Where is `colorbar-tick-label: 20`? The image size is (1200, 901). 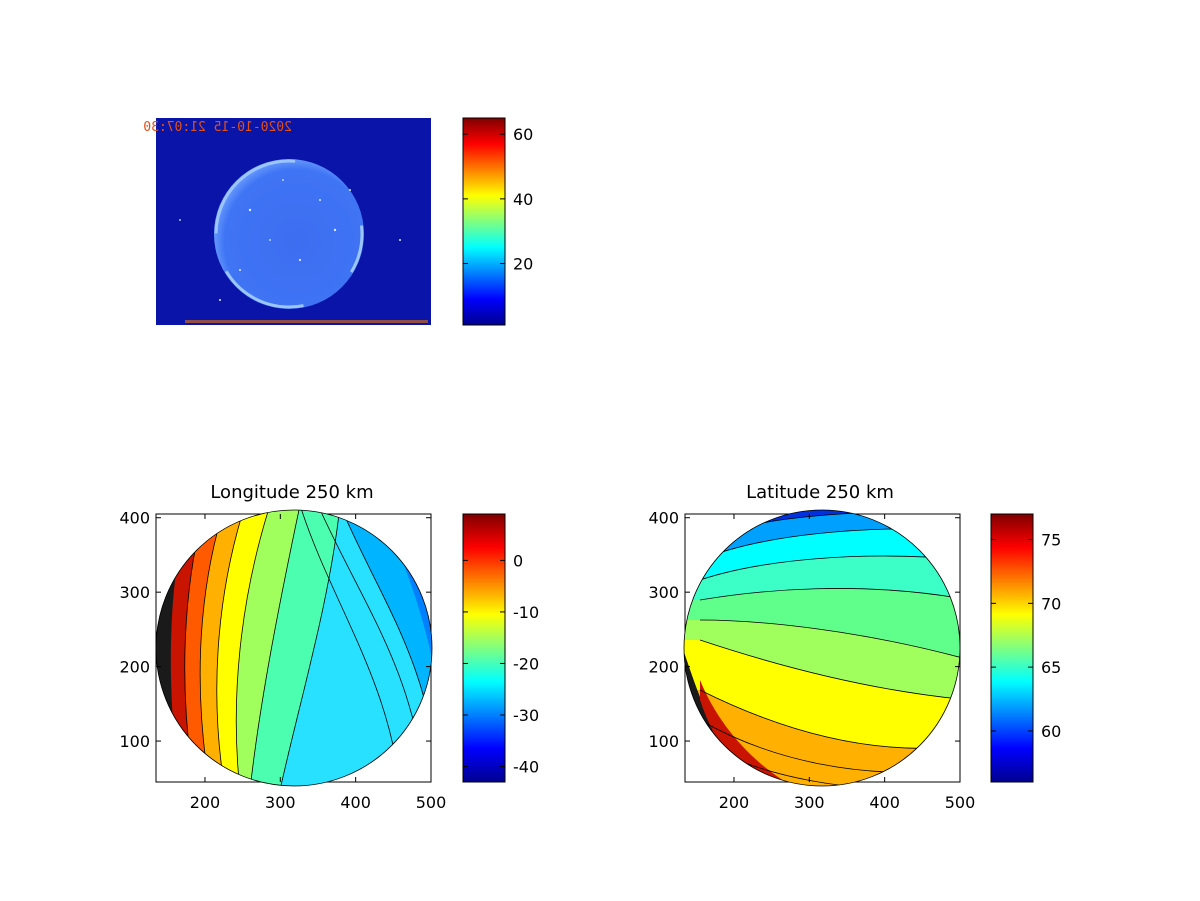 colorbar-tick-label: 20 is located at coordinates (523, 264).